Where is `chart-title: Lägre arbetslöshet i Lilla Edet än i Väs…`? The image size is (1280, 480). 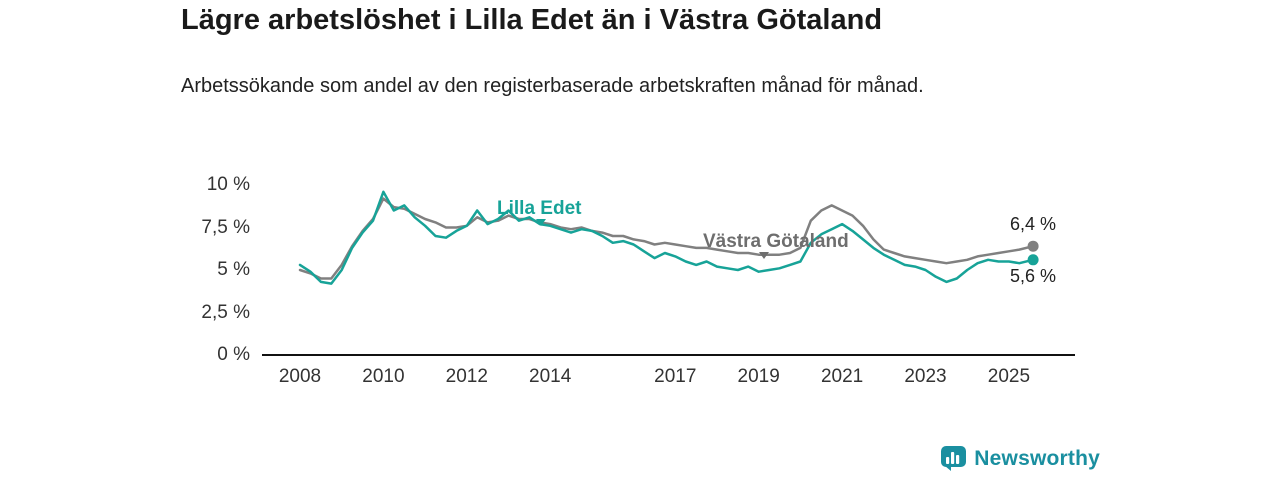 chart-title: Lägre arbetslöshet i Lilla Edet än i Väs… is located at coordinates (532, 20).